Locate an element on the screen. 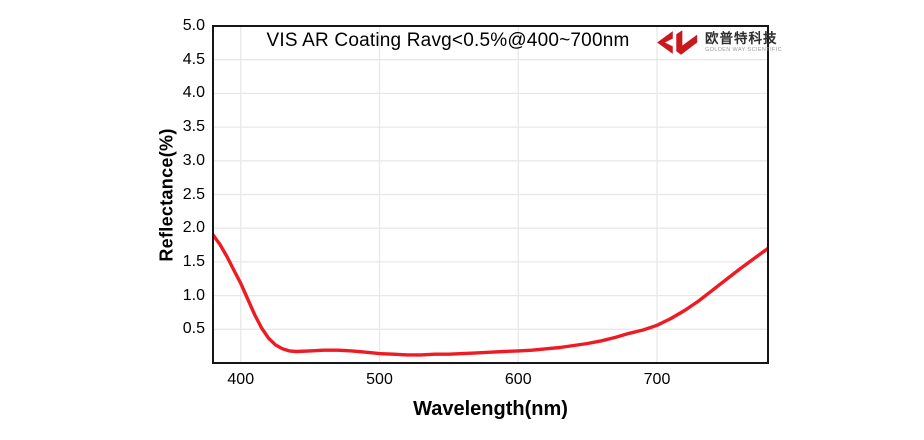 The image size is (924, 440). jc-watermark-icon is located at coordinates (594, 278).